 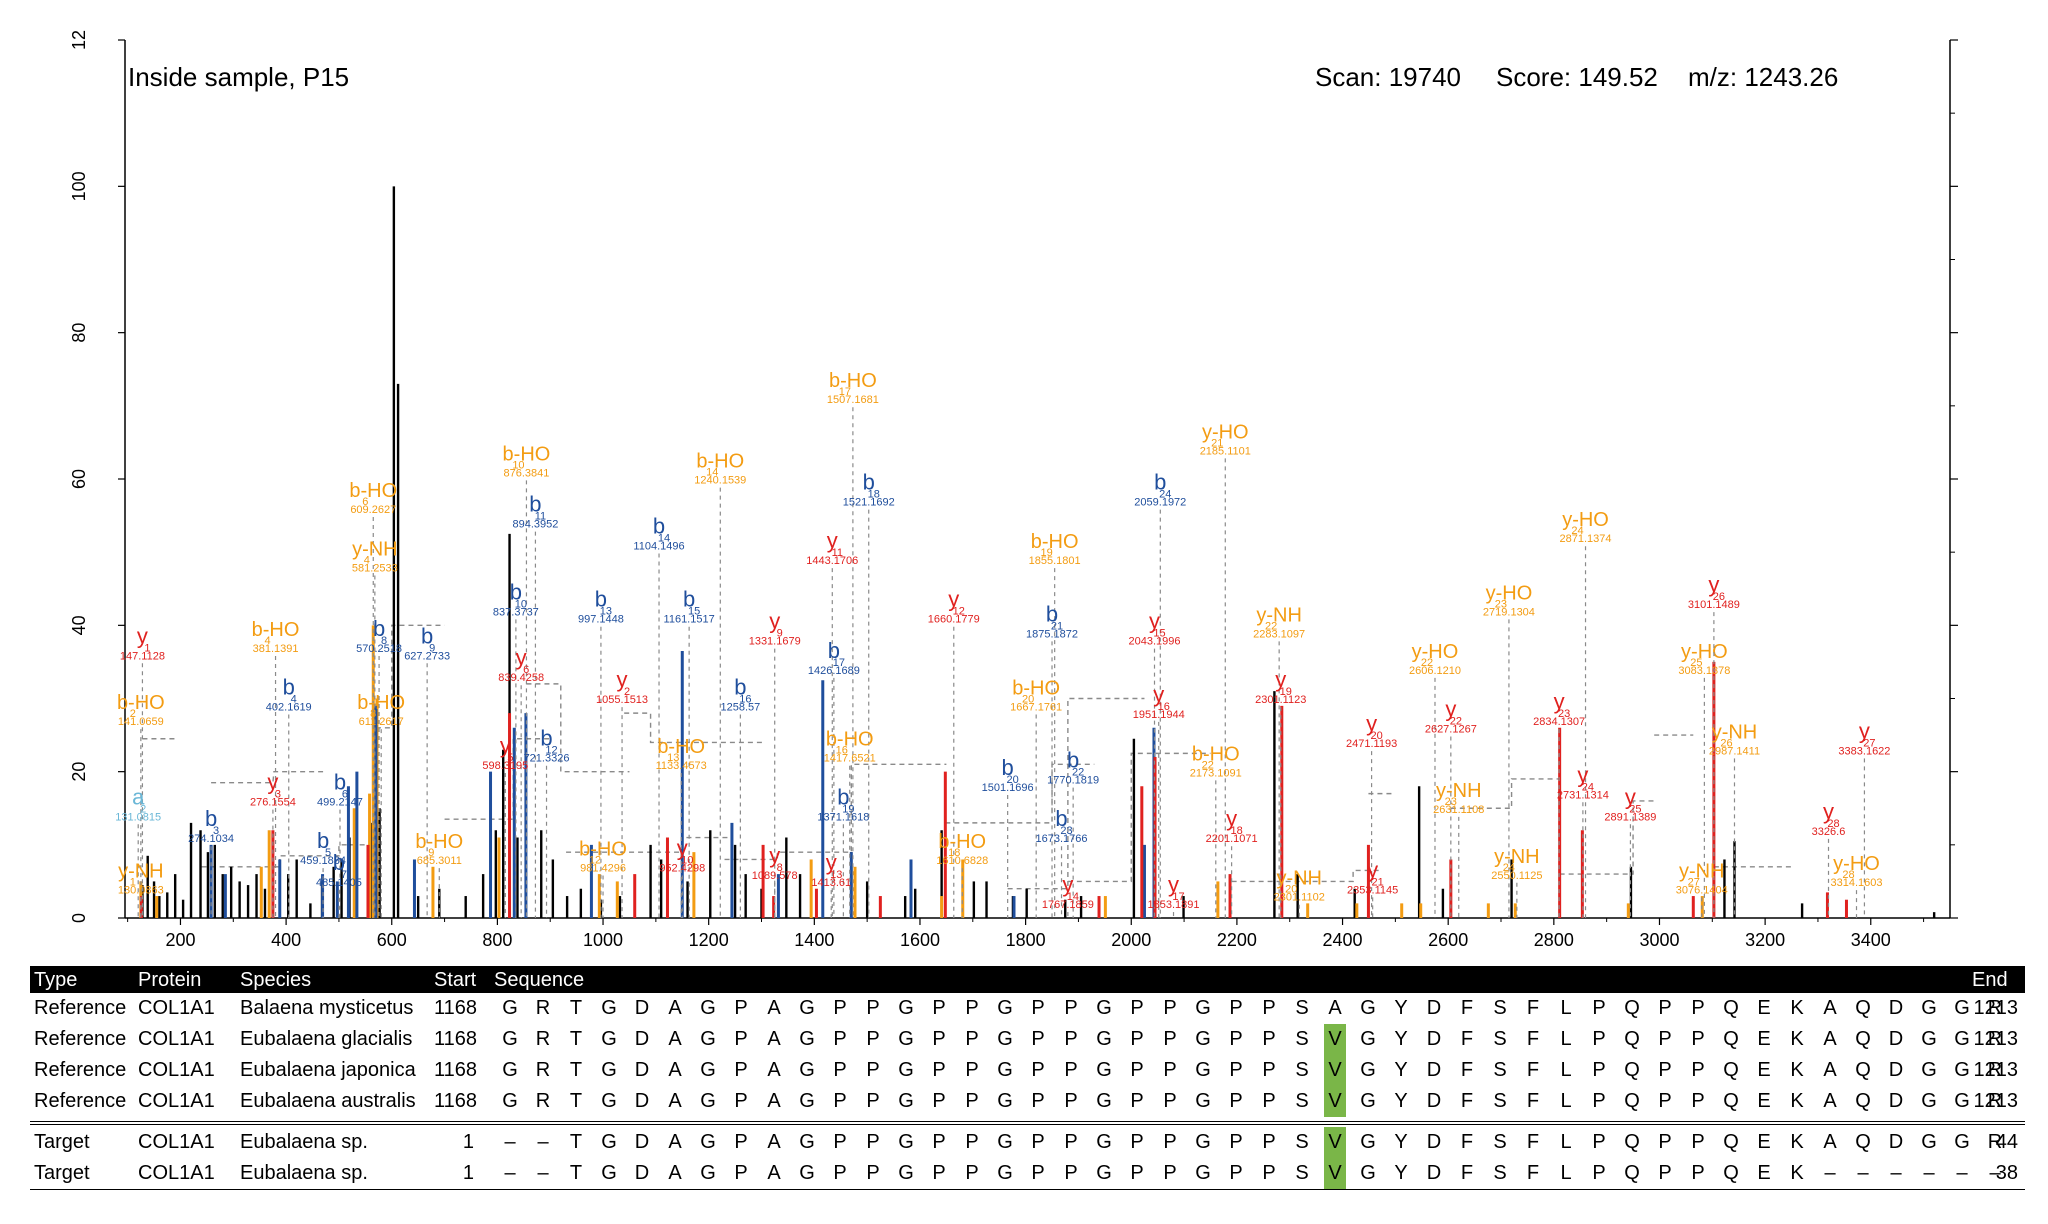 I want to click on ion-label-mz: 2719.1304, so click(x=1509, y=612).